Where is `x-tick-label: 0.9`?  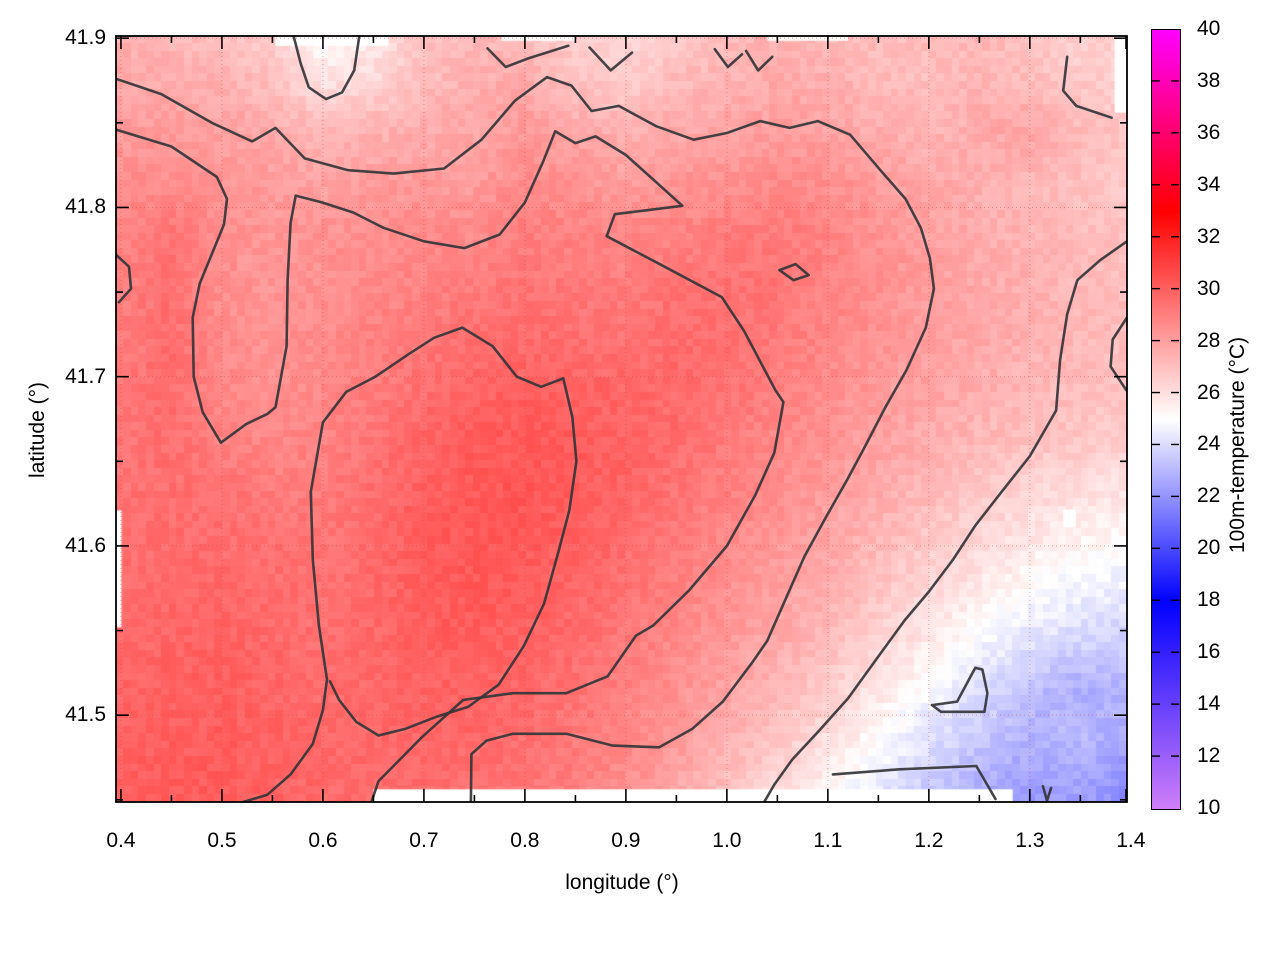
x-tick-label: 0.9 is located at coordinates (626, 840).